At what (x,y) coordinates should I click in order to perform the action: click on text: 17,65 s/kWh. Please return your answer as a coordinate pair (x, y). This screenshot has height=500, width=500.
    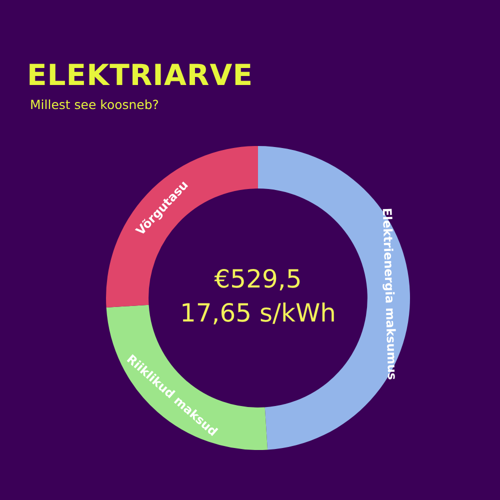
    Looking at the image, I should click on (258, 313).